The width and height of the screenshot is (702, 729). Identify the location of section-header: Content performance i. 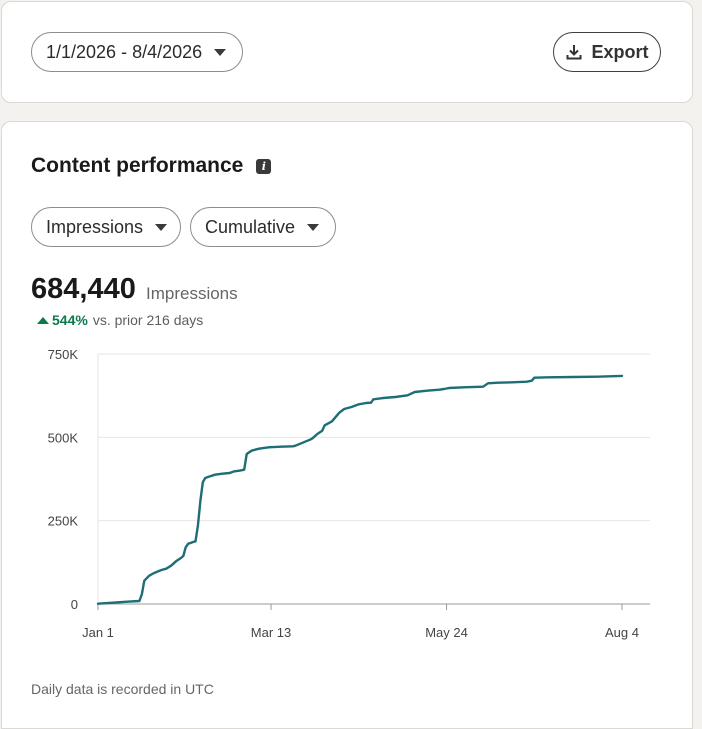
(151, 166).